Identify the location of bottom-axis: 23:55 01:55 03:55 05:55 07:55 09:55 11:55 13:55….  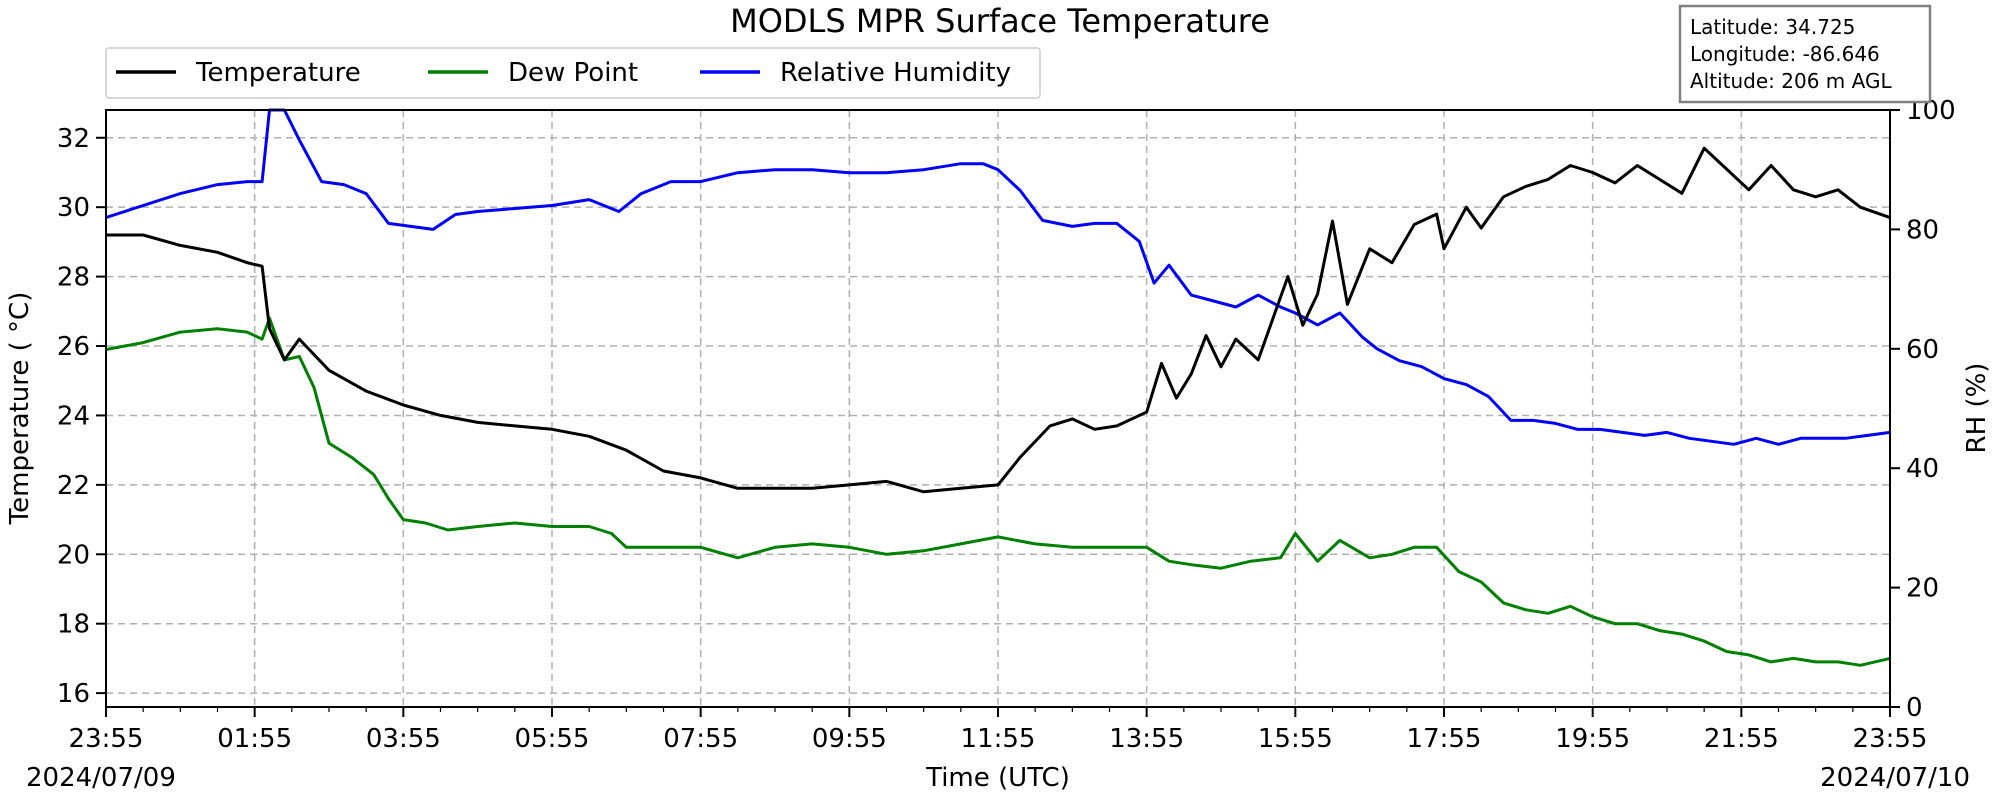
(998, 730).